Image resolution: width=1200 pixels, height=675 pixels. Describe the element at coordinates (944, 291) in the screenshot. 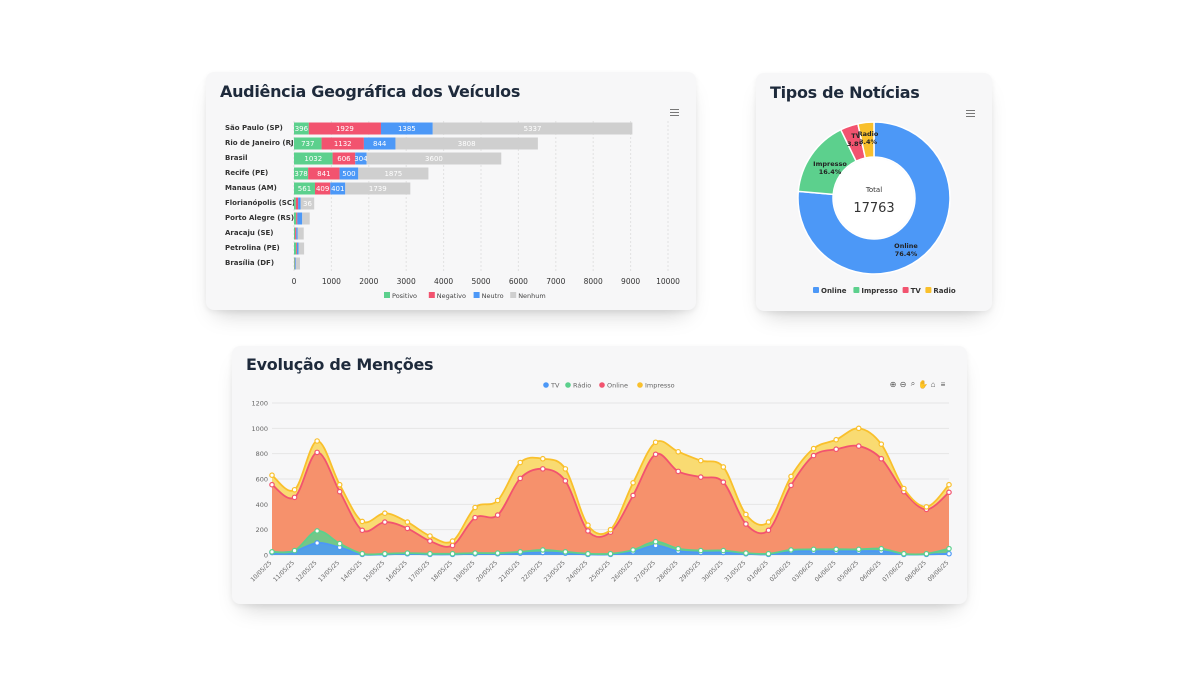

I see `legend-label: Radio` at that location.